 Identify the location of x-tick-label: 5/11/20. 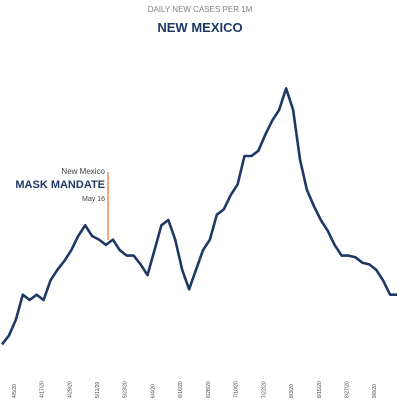
(98, 389).